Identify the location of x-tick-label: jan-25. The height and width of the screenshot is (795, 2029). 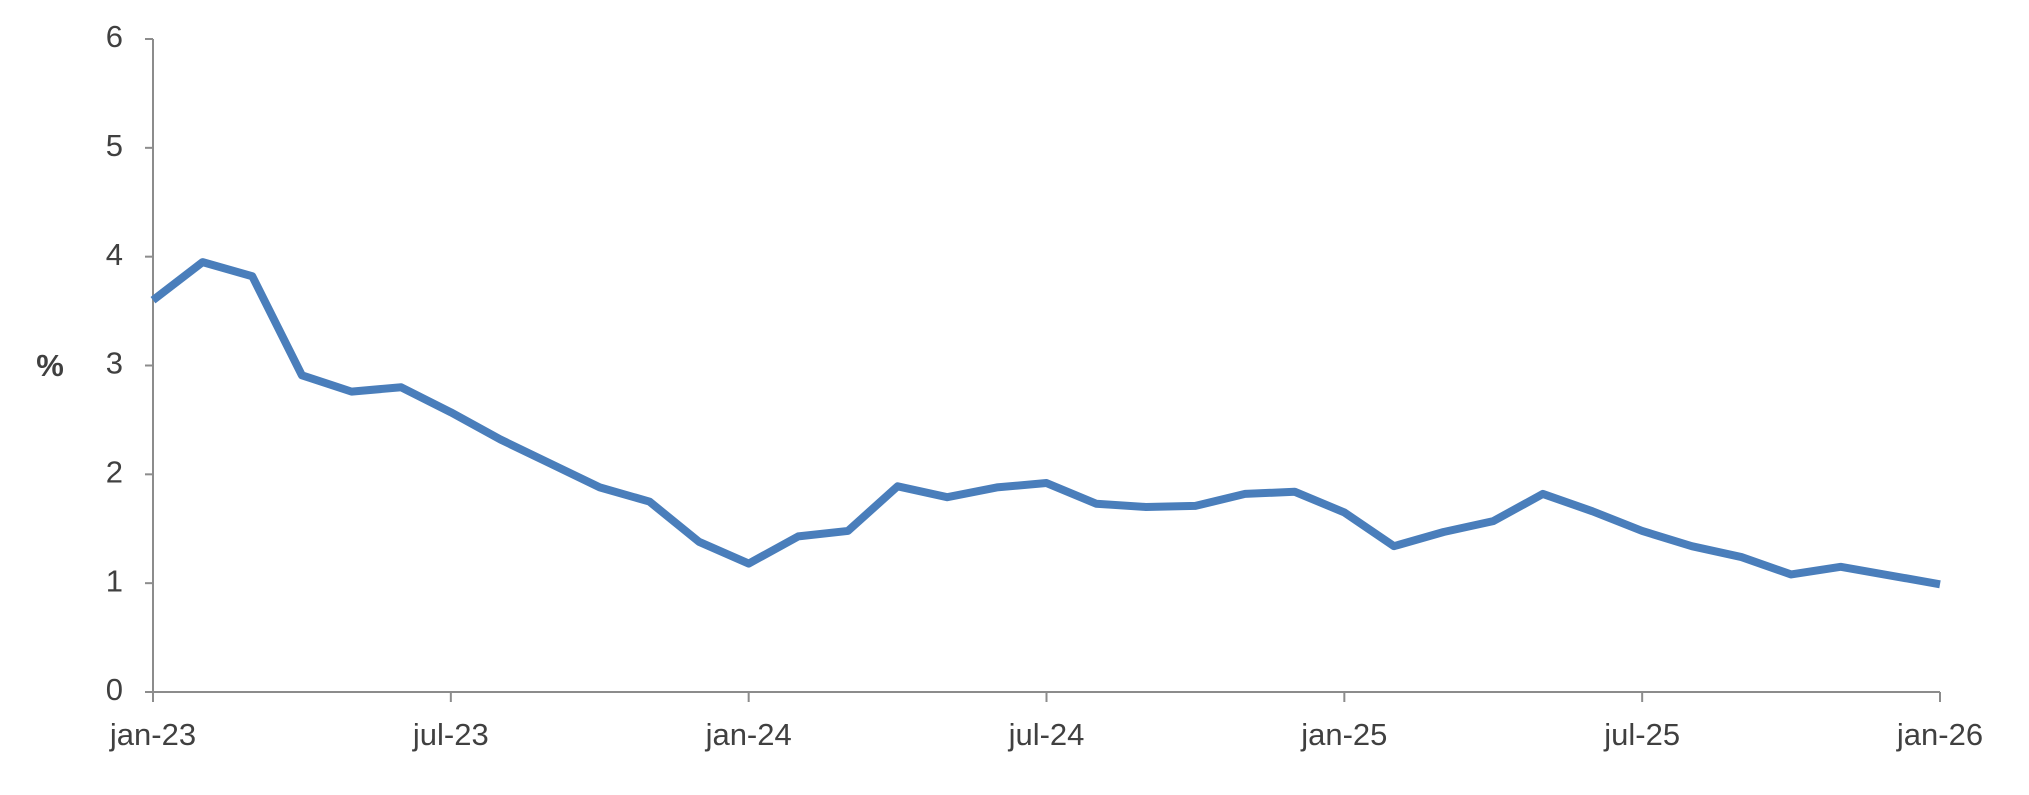
(1343, 734).